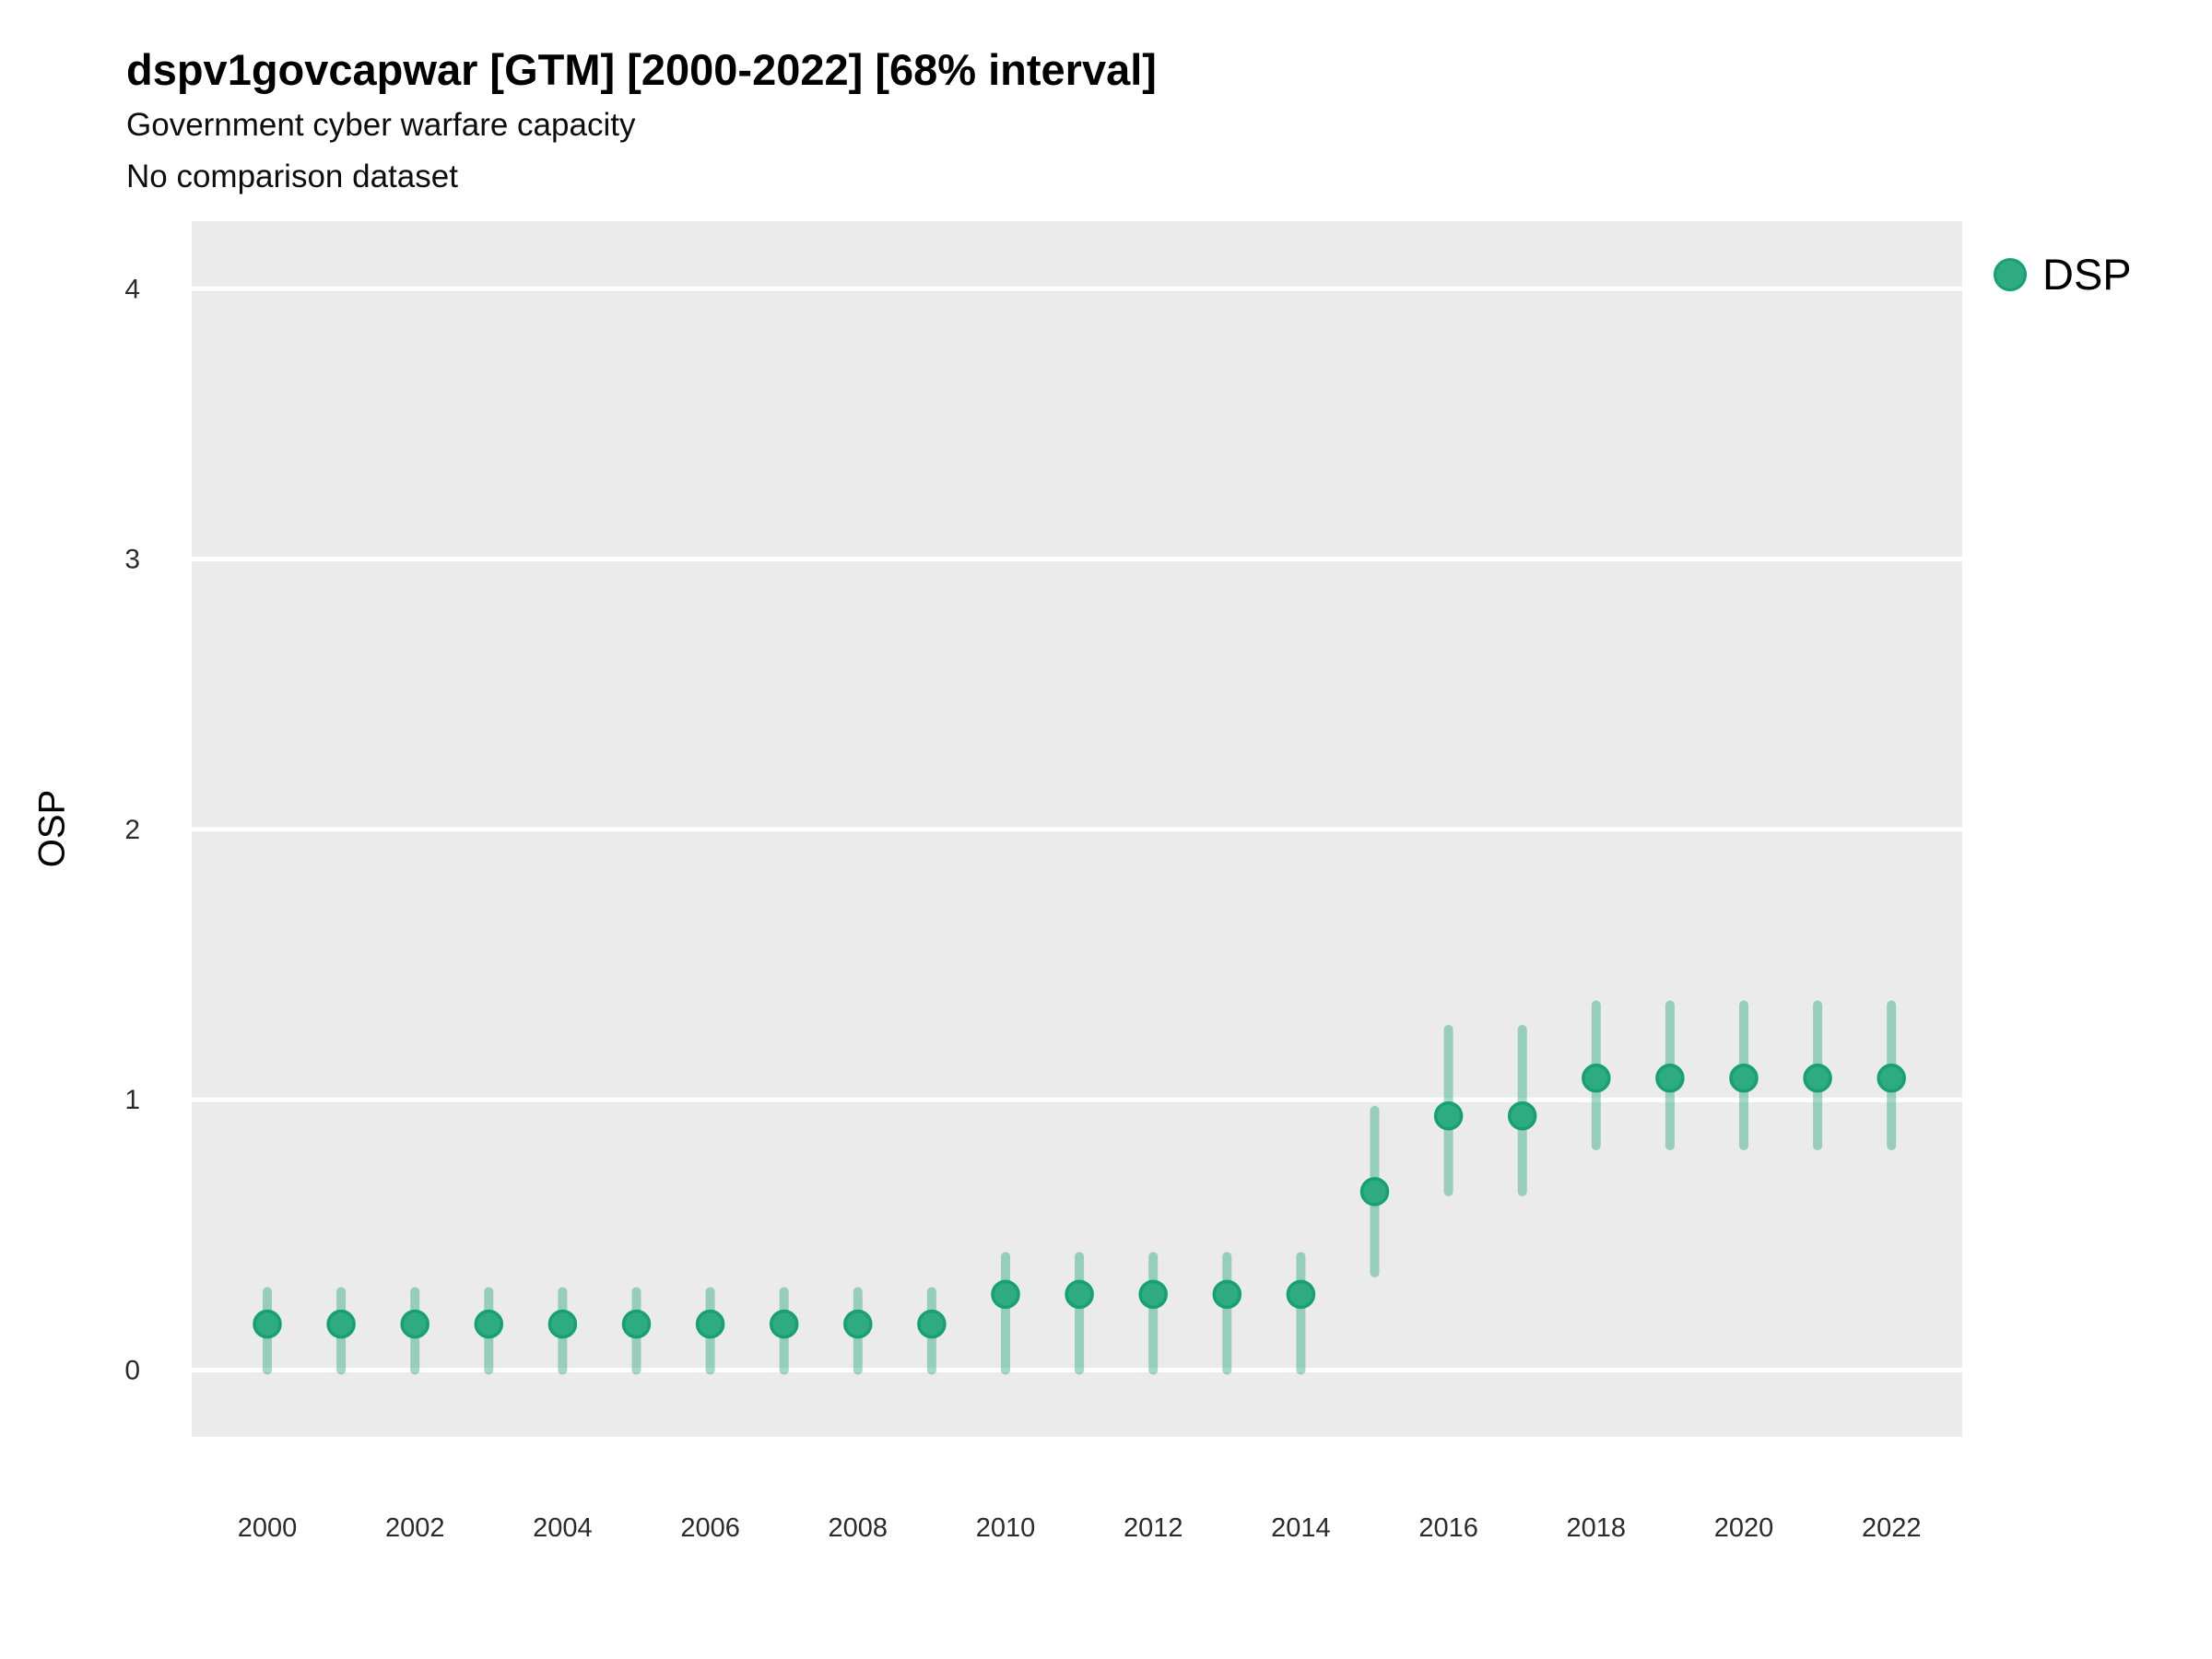  Describe the element at coordinates (268, 1528) in the screenshot. I see `x-tick-label-2000: 2000` at that location.